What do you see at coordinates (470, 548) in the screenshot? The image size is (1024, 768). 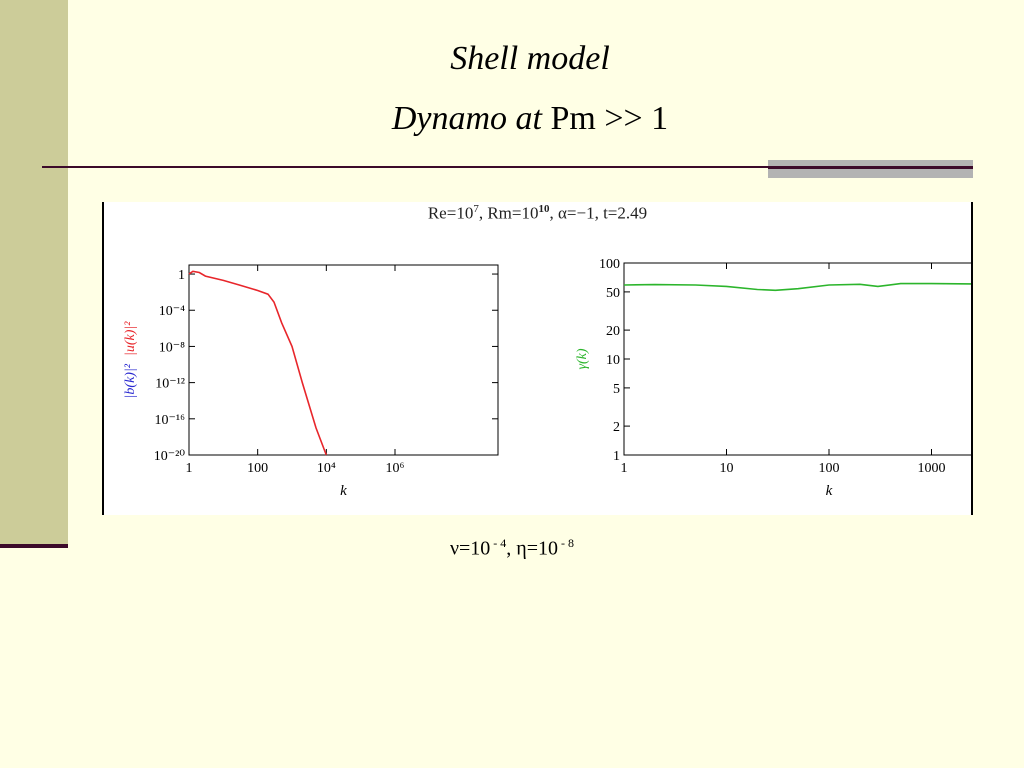 I see `nu-base: ν=10` at bounding box center [470, 548].